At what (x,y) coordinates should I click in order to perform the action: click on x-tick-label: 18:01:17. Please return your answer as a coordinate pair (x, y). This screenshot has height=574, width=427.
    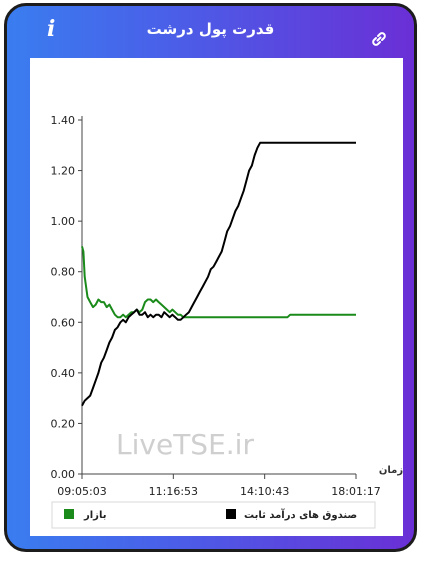
    Looking at the image, I should click on (355, 491).